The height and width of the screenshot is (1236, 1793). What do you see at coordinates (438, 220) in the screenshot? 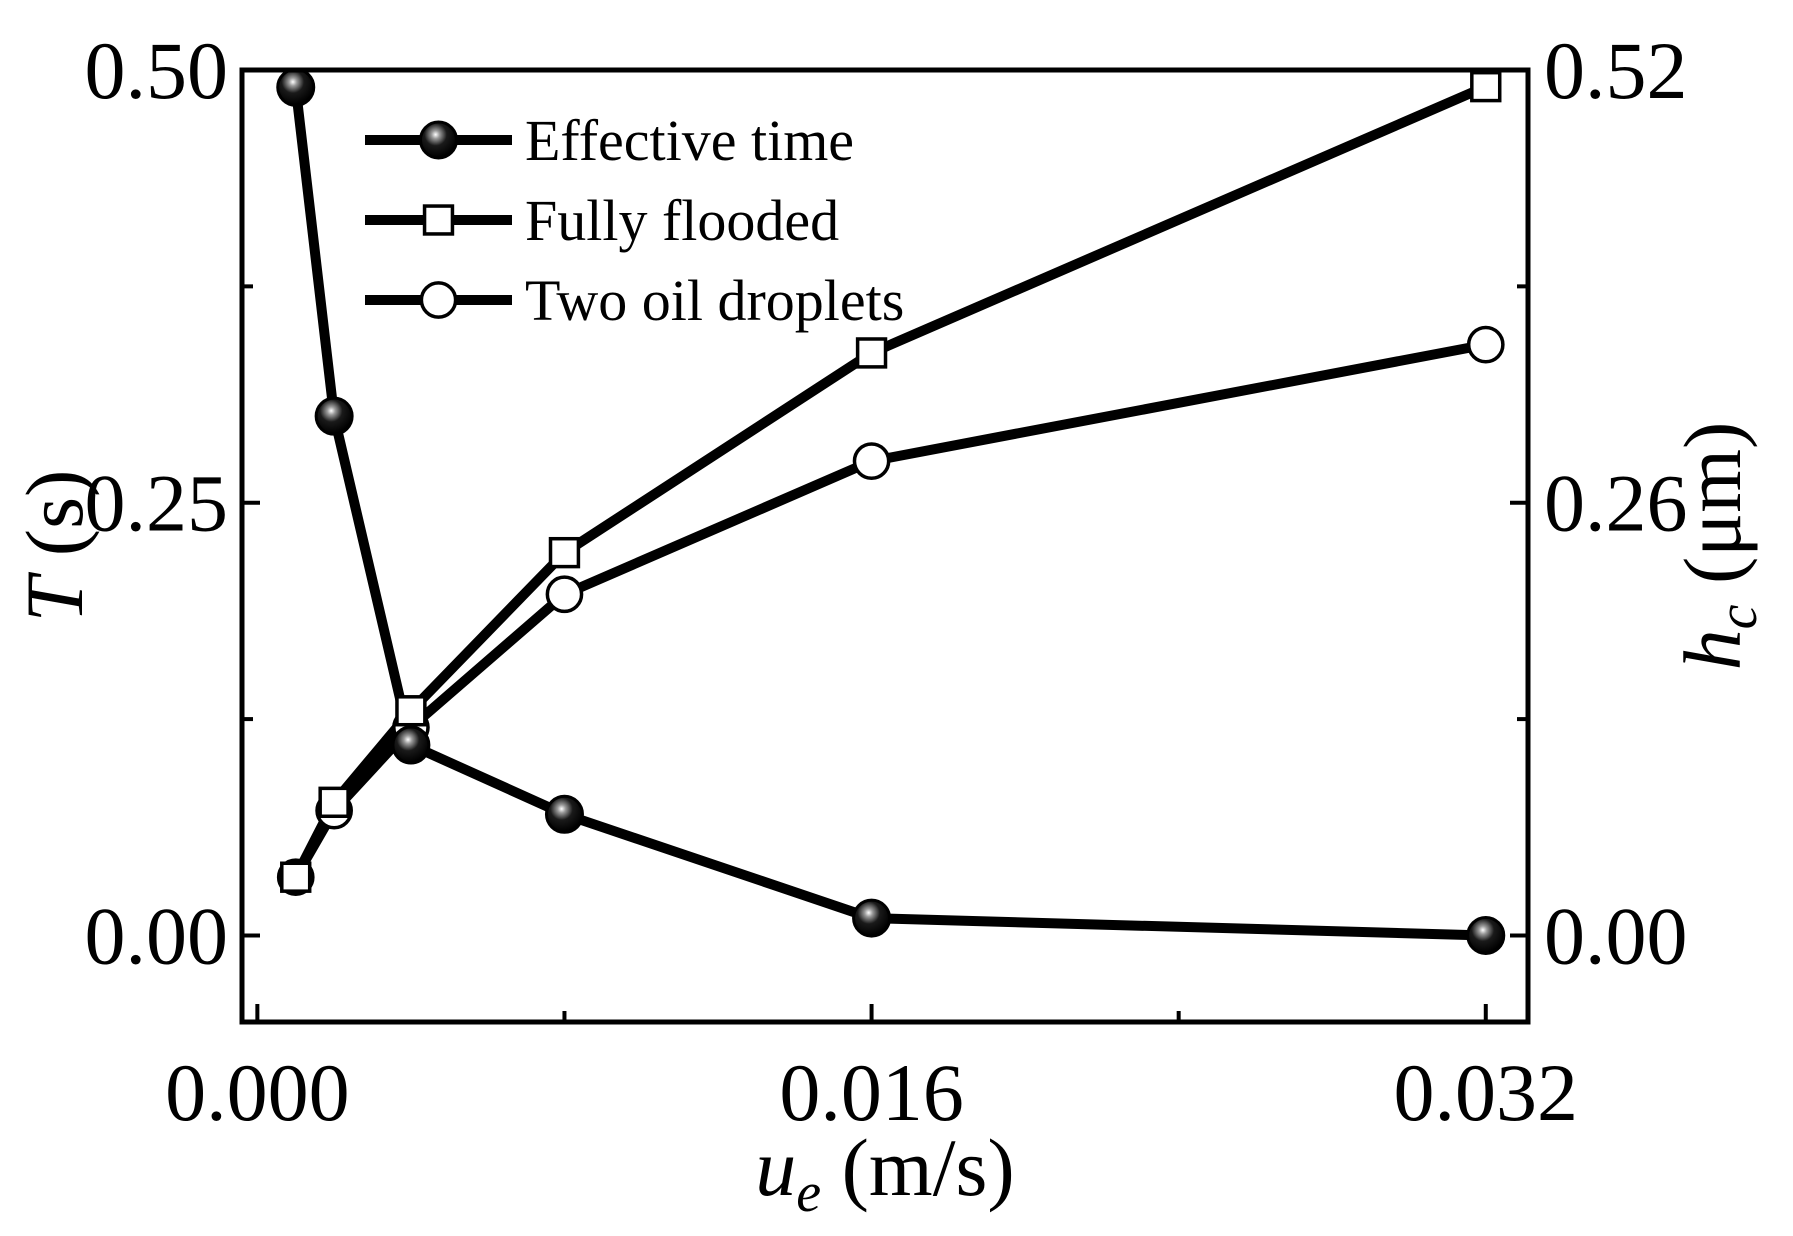
I see `legend-marker-fully-flooded` at bounding box center [438, 220].